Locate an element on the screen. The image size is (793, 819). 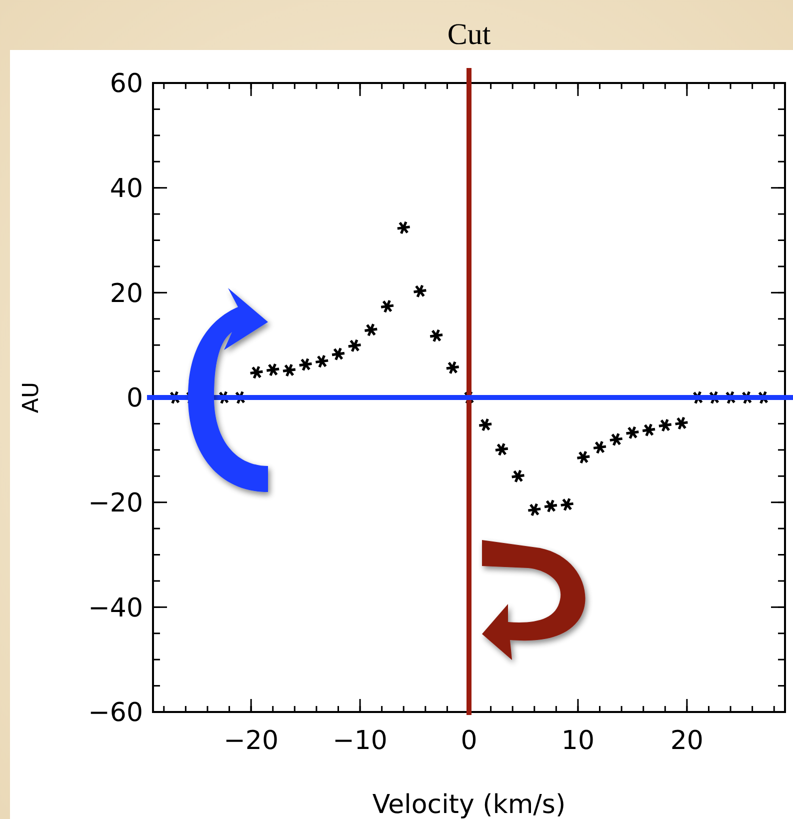
x-tick-label: −20 is located at coordinates (251, 741).